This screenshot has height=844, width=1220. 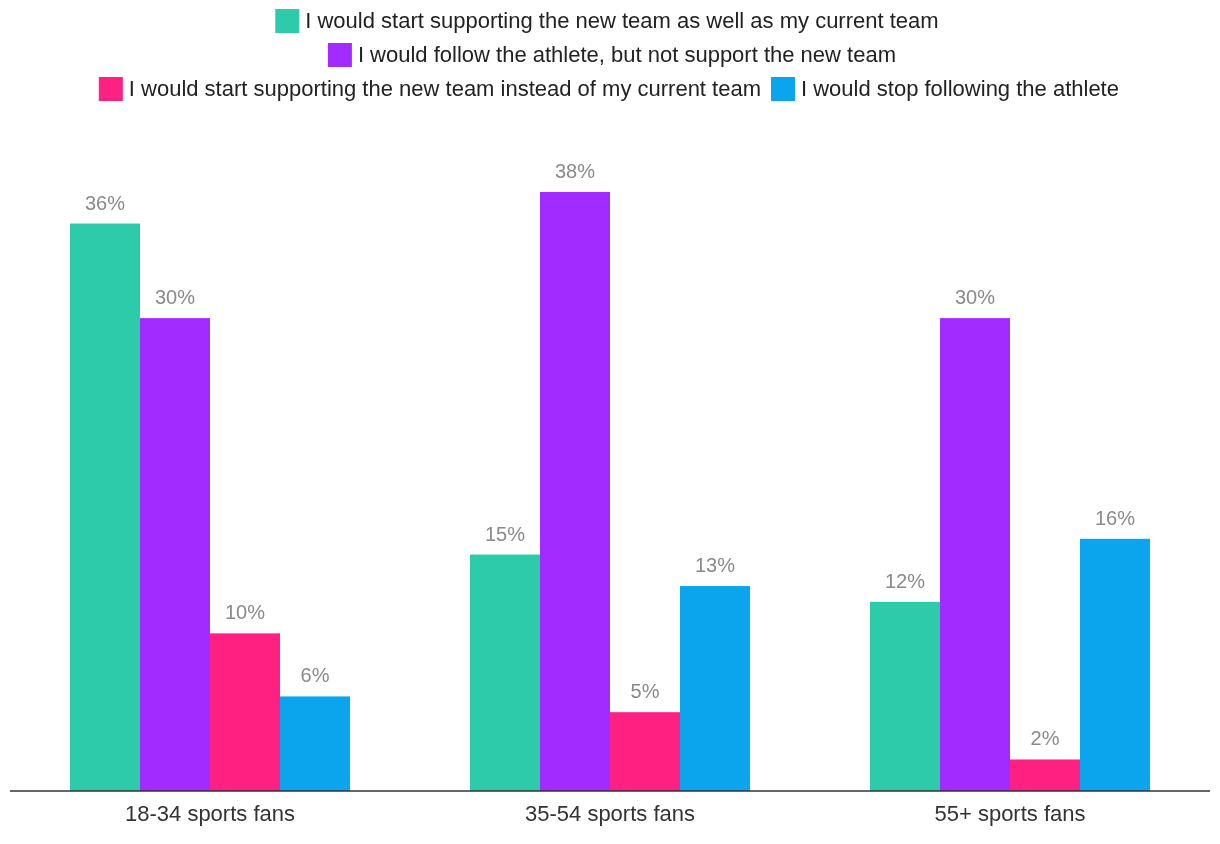 What do you see at coordinates (444, 88) in the screenshot?
I see `legend-label: I would start supporting the new team instead of my current team` at bounding box center [444, 88].